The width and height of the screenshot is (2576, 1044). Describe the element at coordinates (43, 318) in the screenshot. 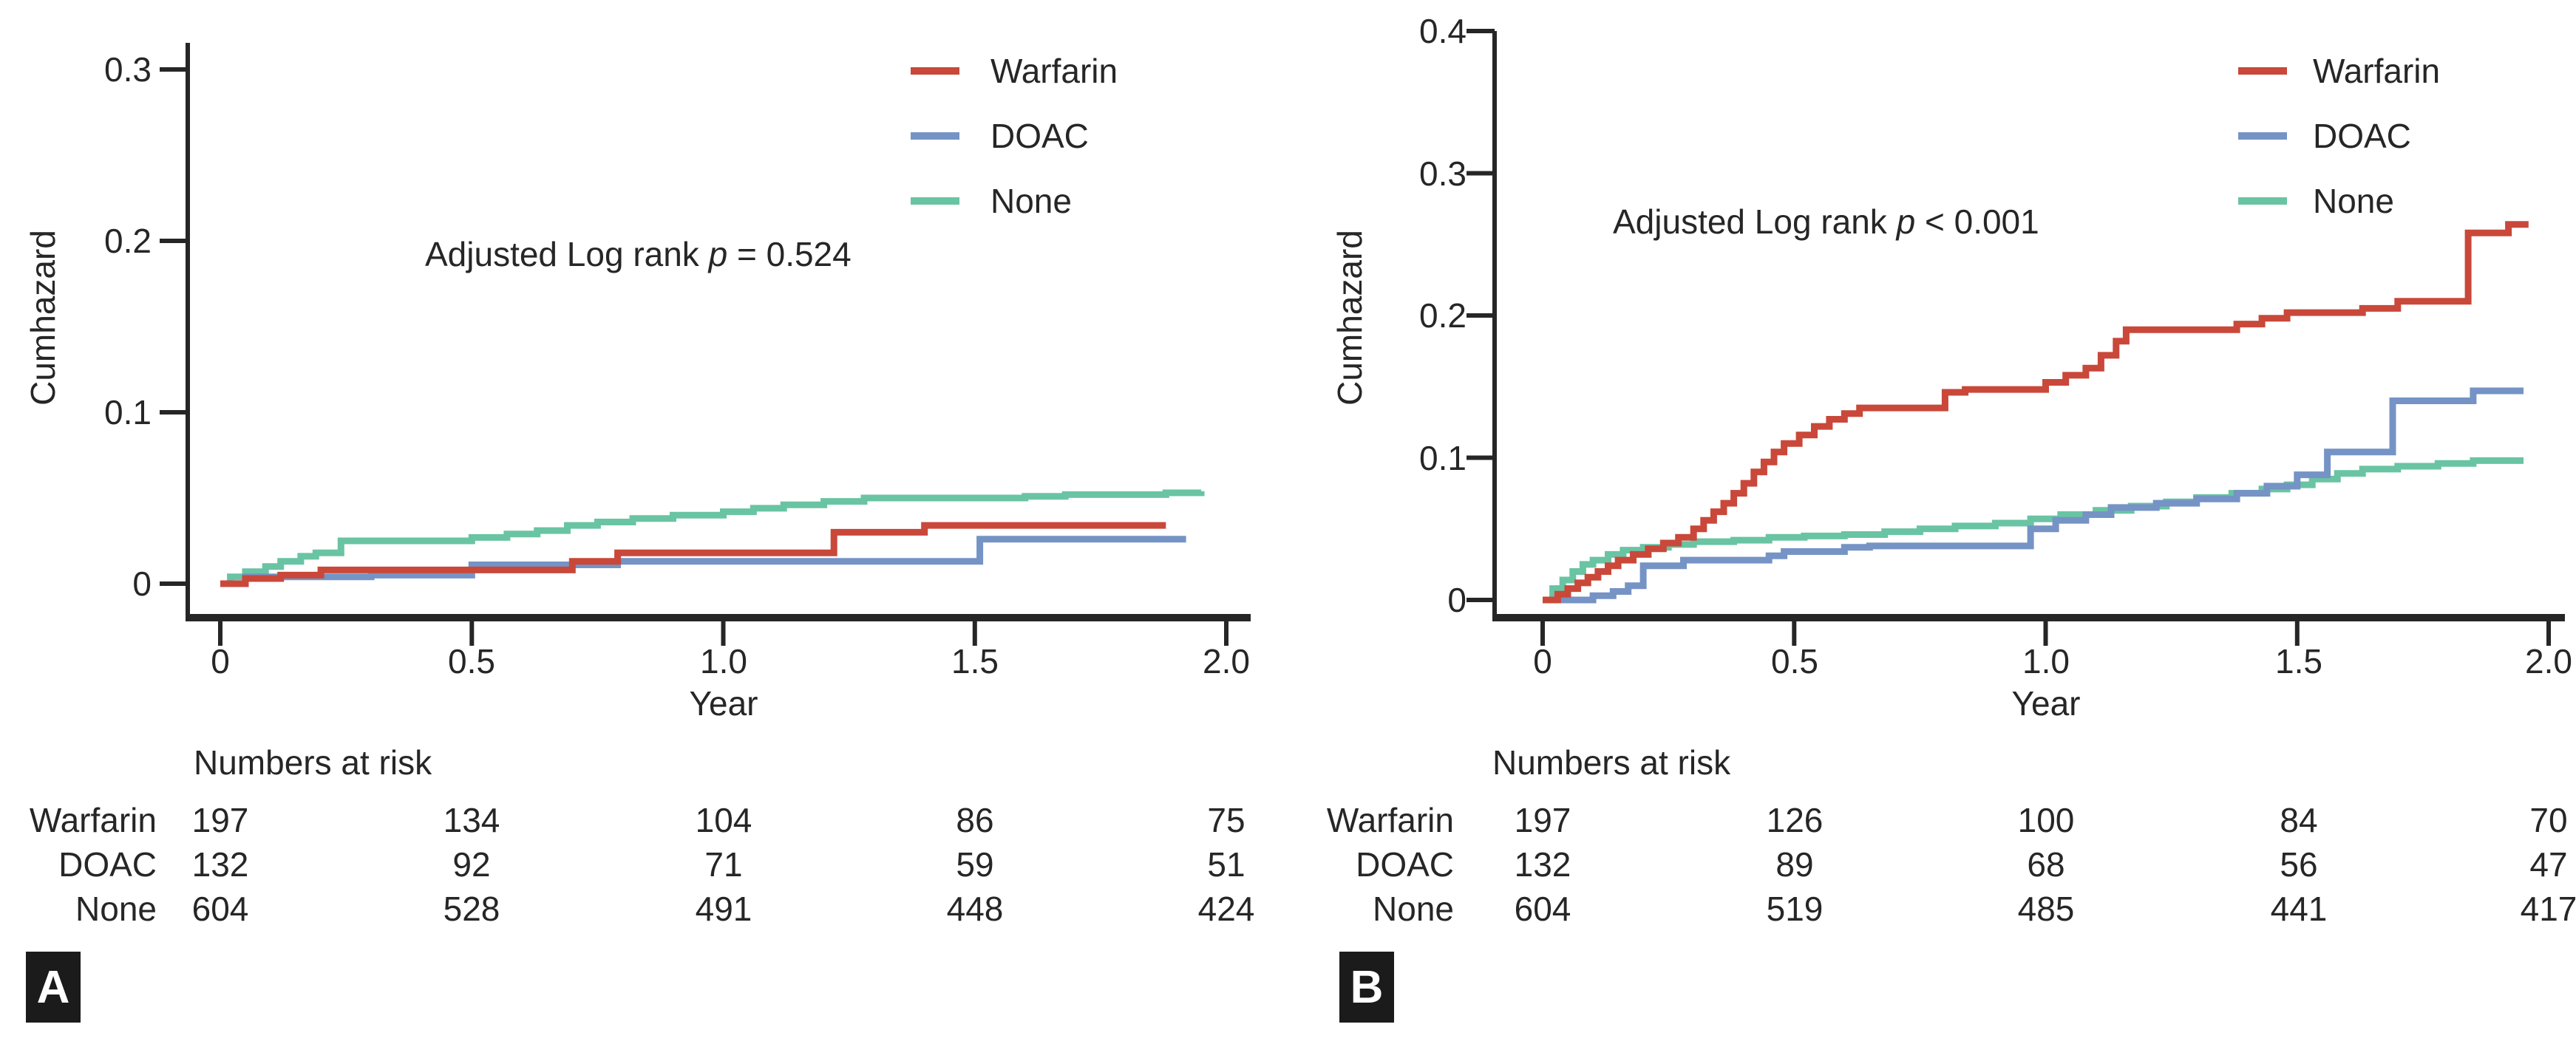

I see `a-y-axis-title: Cumhazard` at that location.